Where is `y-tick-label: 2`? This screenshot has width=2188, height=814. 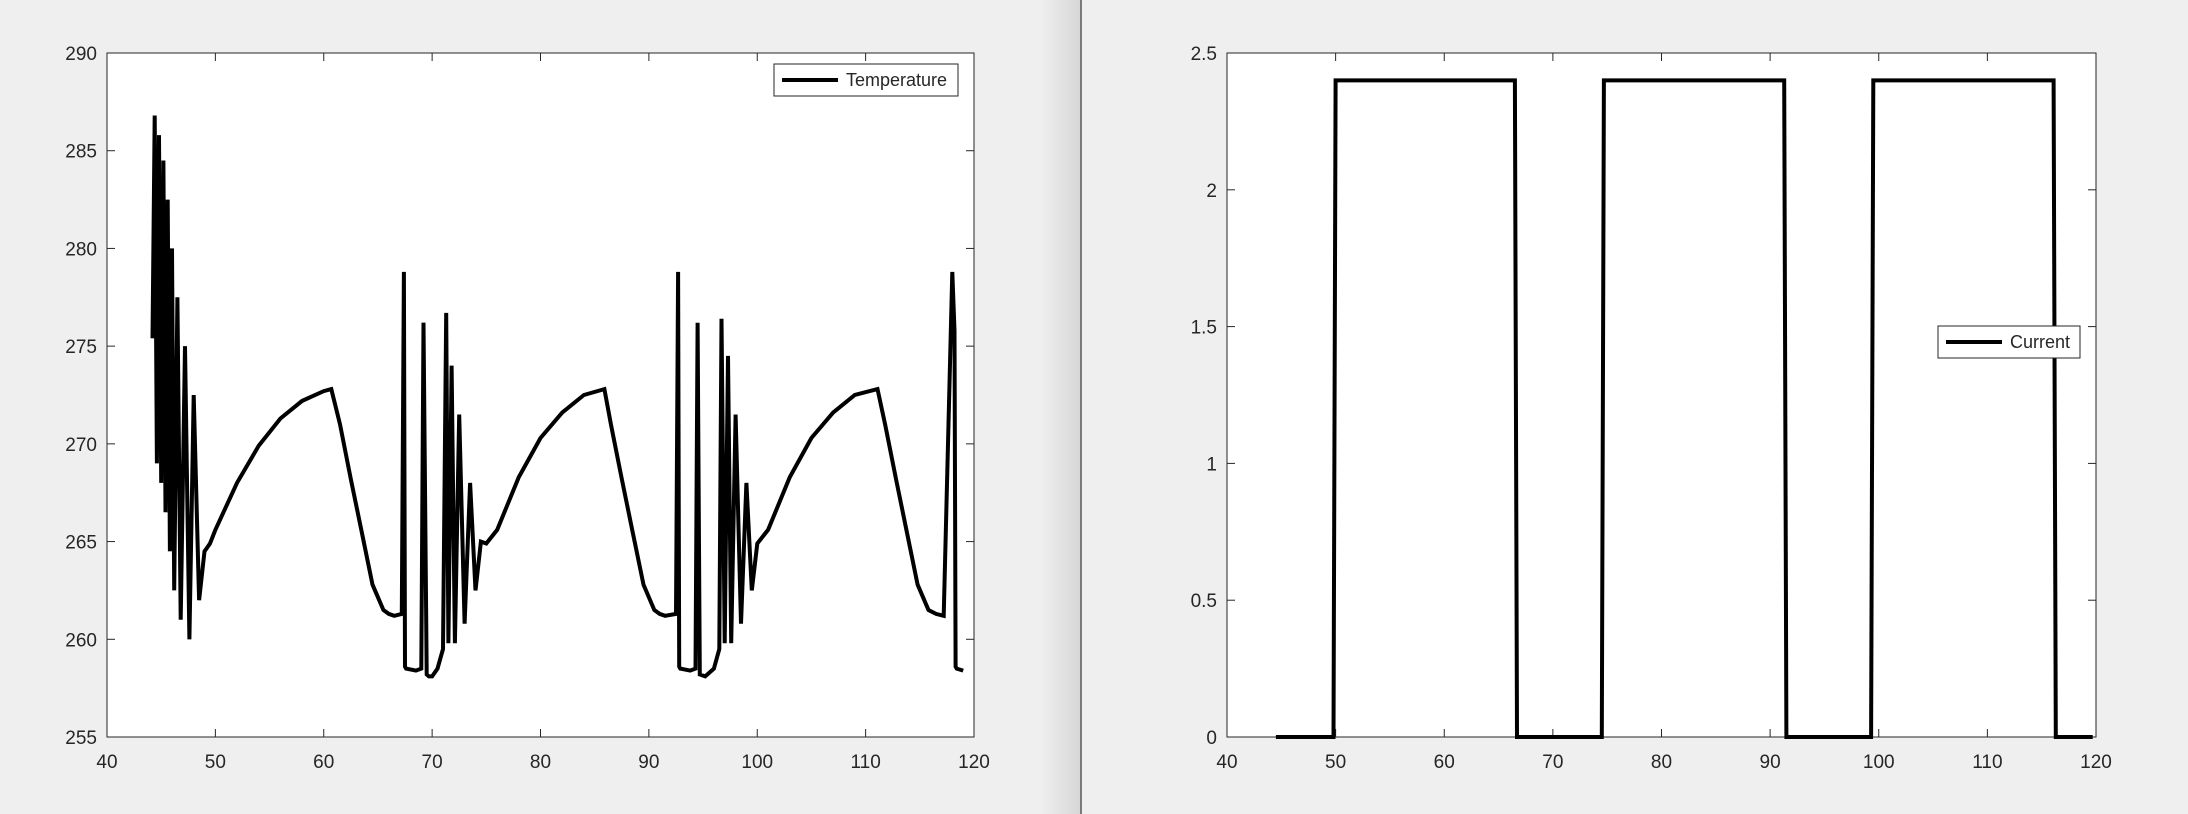 y-tick-label: 2 is located at coordinates (1211, 191).